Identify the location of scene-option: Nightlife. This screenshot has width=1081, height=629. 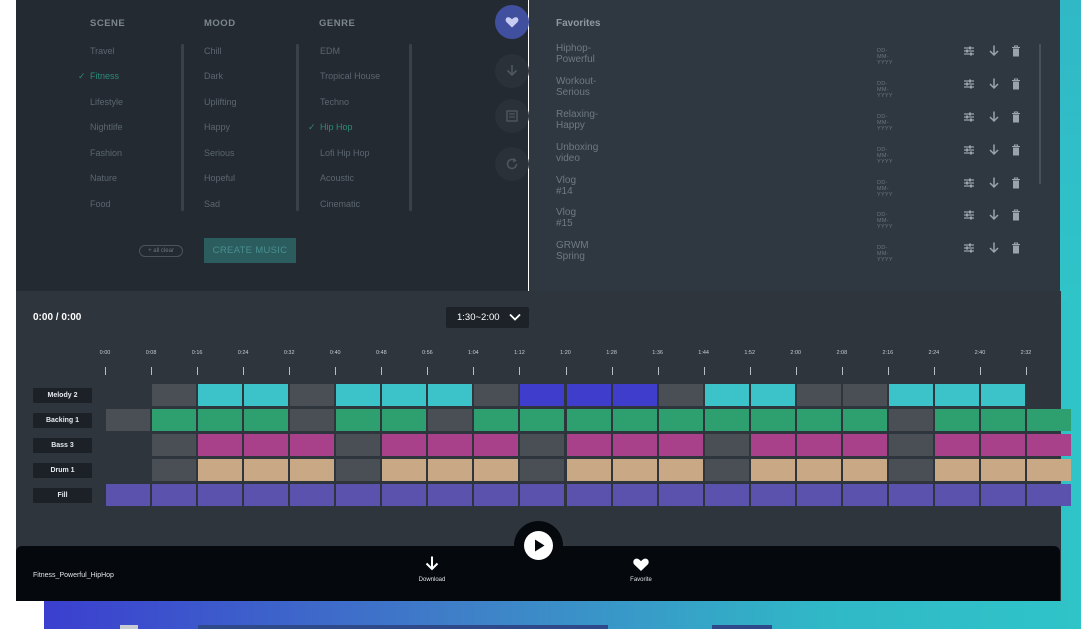
(106, 127).